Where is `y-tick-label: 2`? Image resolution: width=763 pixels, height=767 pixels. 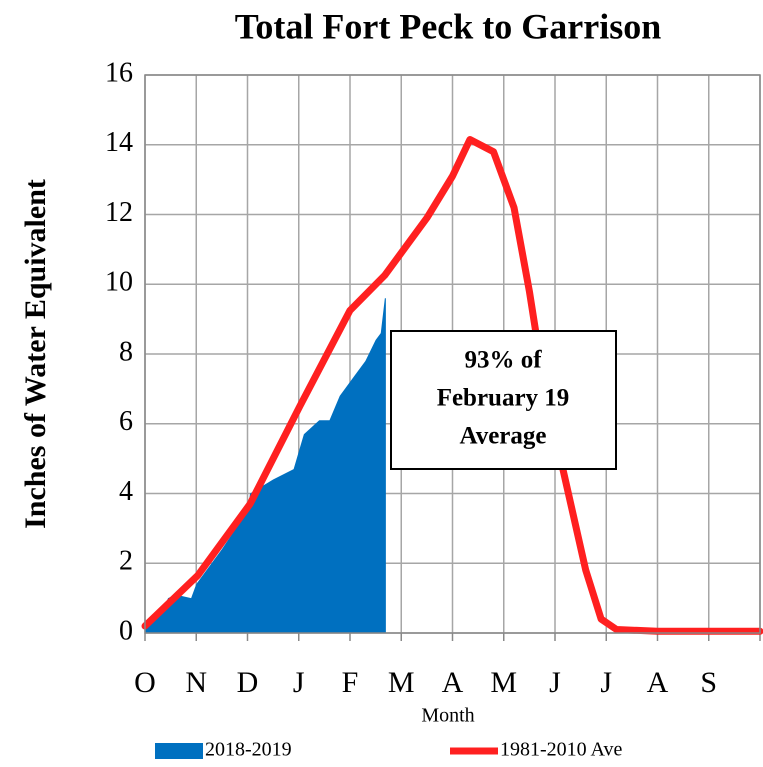 y-tick-label: 2 is located at coordinates (126, 561).